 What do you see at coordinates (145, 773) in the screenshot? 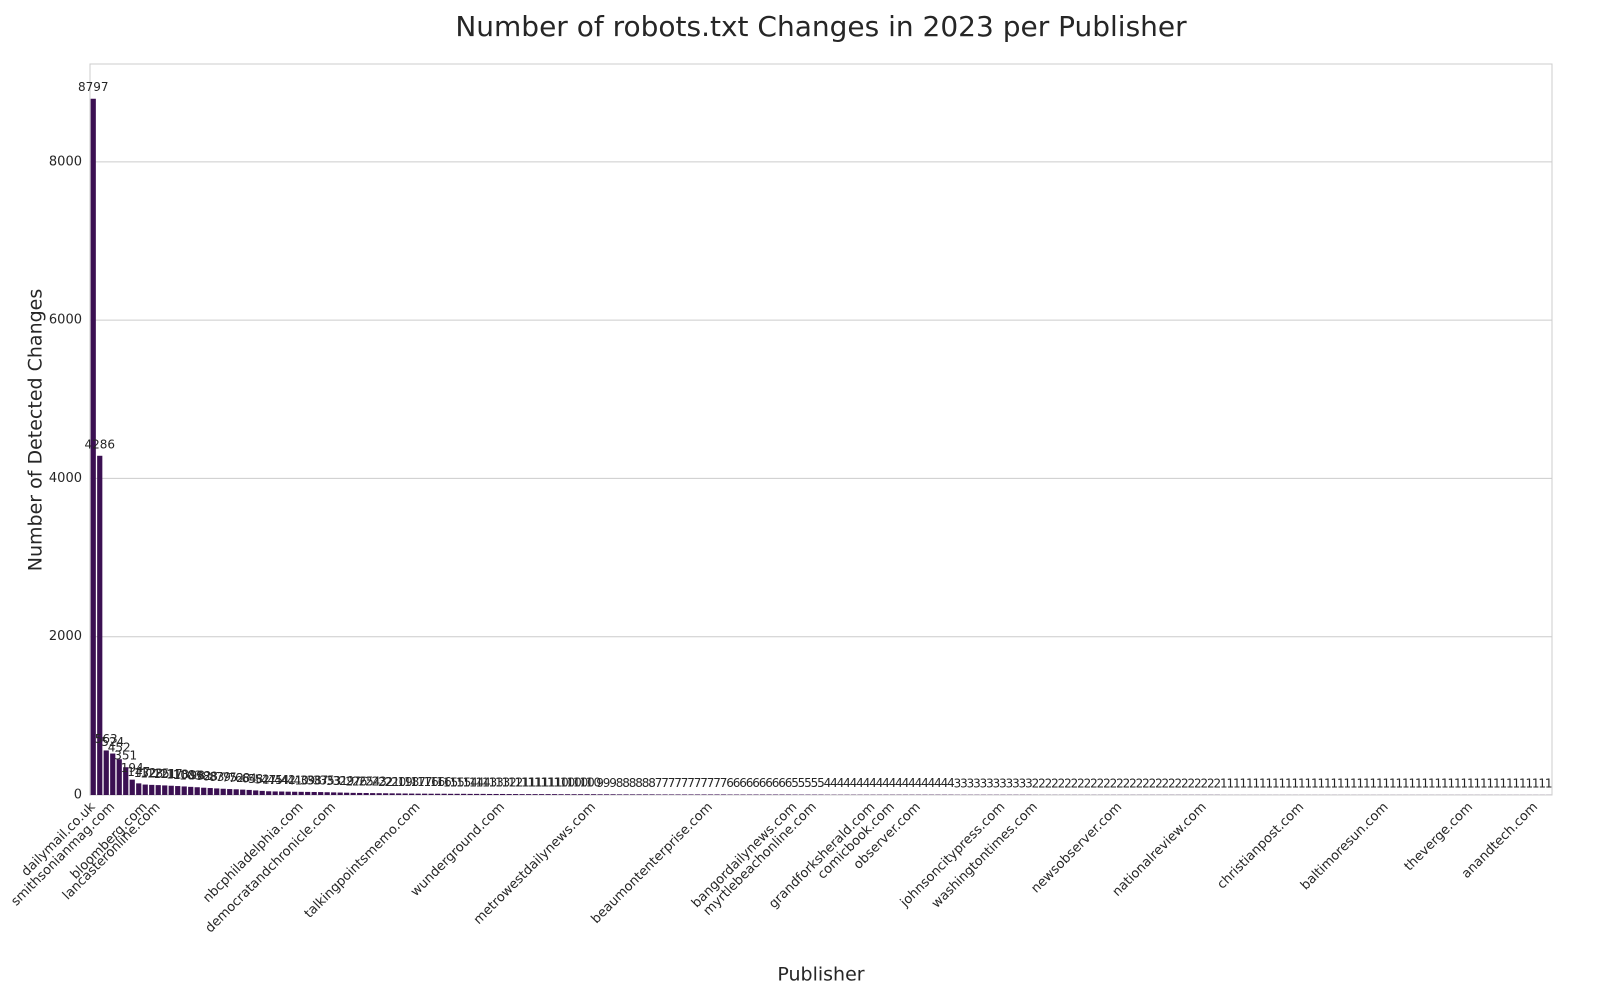
I see `value-label: 132` at bounding box center [145, 773].